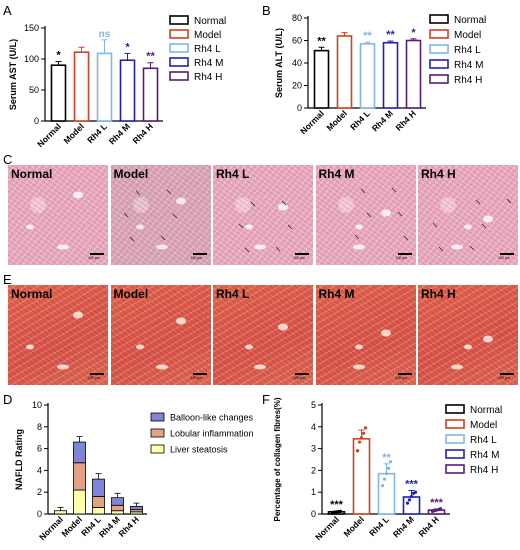  What do you see at coordinates (470, 20) in the screenshot?
I see `legend-label: Normal` at bounding box center [470, 20].